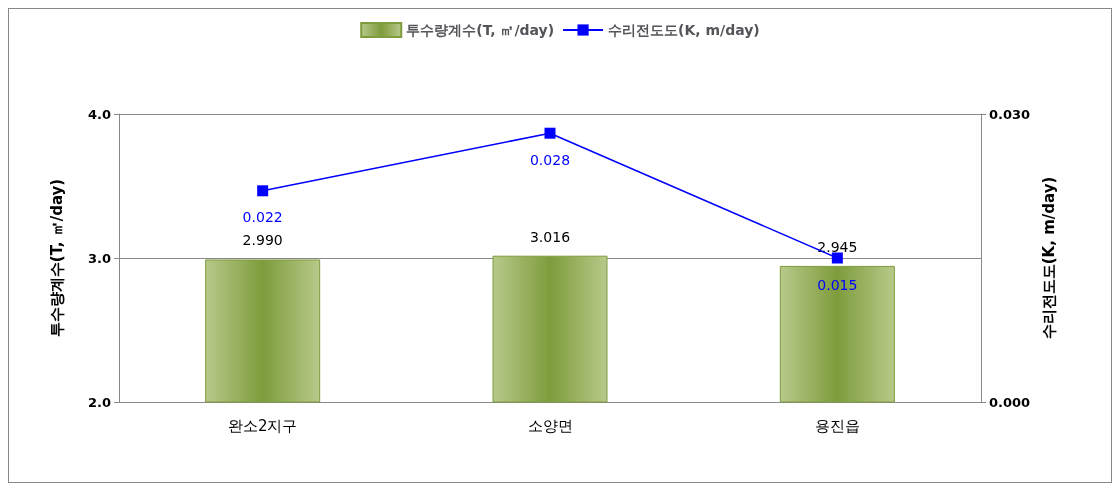 This screenshot has height=491, width=1120. What do you see at coordinates (99, 402) in the screenshot?
I see `y-tick-label: 2.0` at bounding box center [99, 402].